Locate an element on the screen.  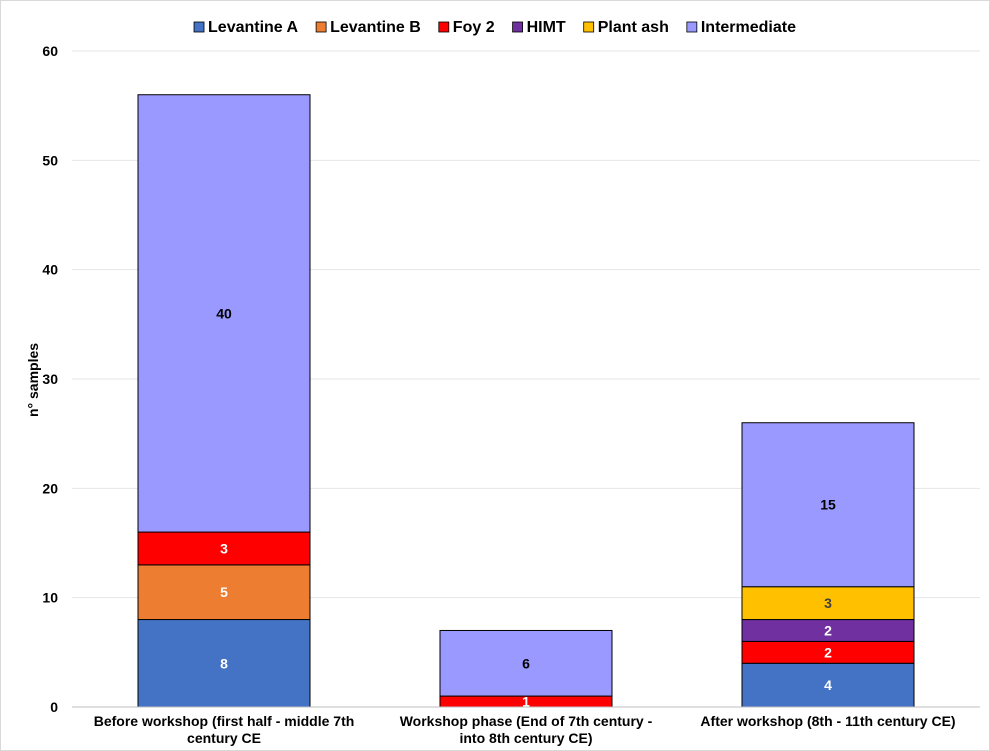
y-tick-label: 30 is located at coordinates (50, 379).